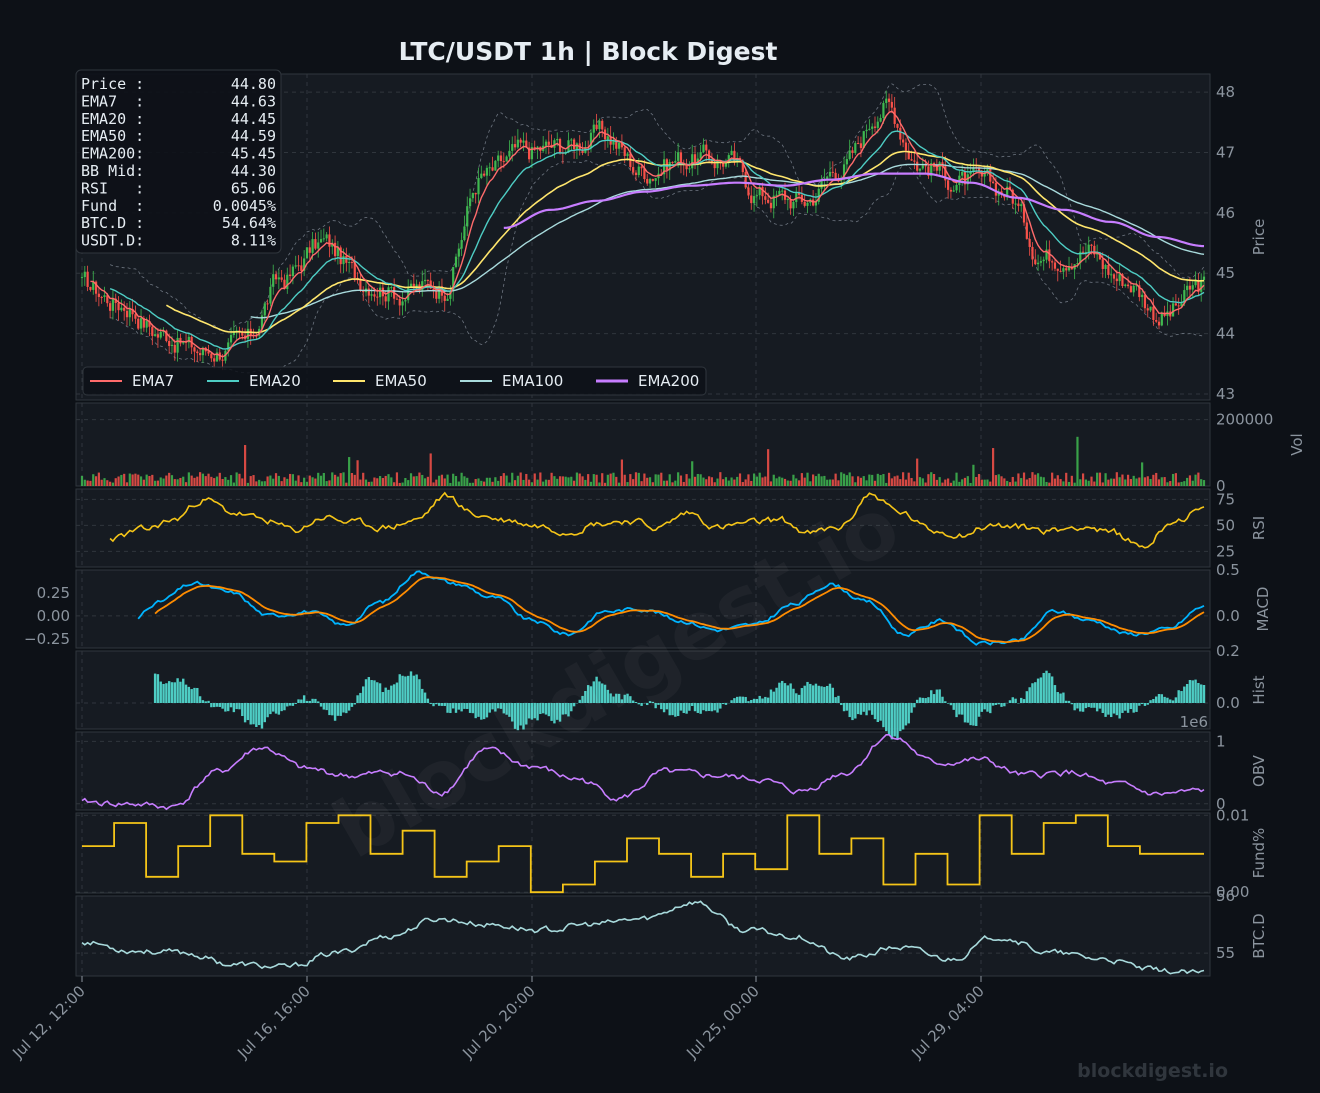 The width and height of the screenshot is (1320, 1093). I want to click on xtick-label-3: Jul 25, 00:00, so click(722, 1022).